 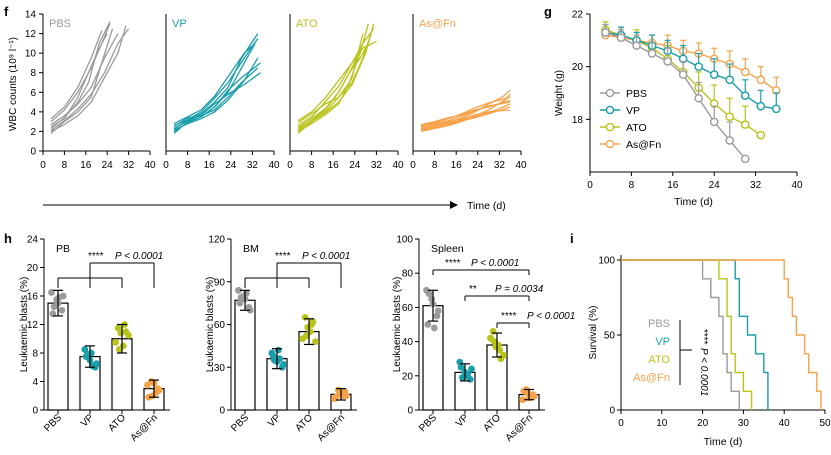 What do you see at coordinates (33, 240) in the screenshot?
I see `y-tick-label: 24` at bounding box center [33, 240].